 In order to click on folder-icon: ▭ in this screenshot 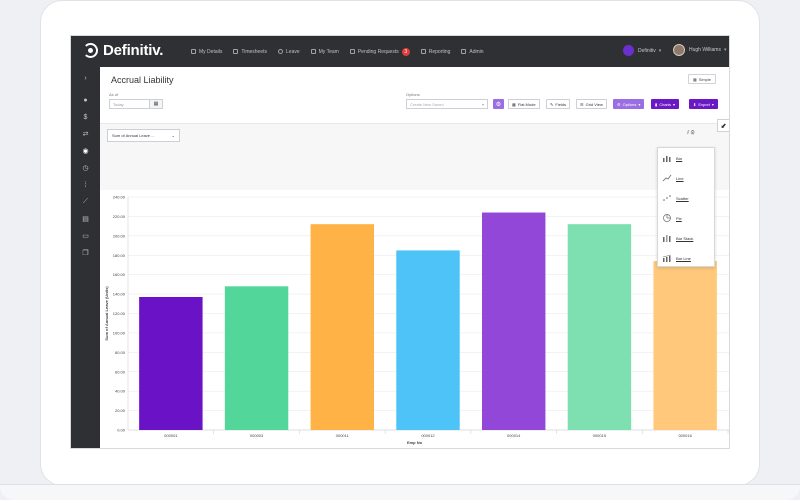, I will do `click(85, 236)`.